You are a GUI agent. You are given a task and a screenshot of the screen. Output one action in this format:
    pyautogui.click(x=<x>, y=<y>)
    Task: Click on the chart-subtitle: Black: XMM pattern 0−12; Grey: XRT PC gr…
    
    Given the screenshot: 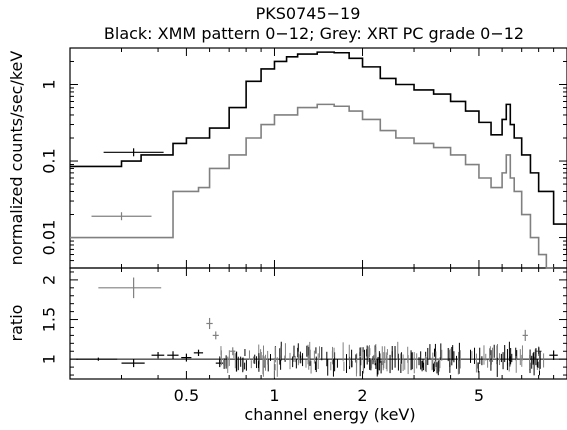 What is the action you would take?
    pyautogui.click(x=314, y=33)
    